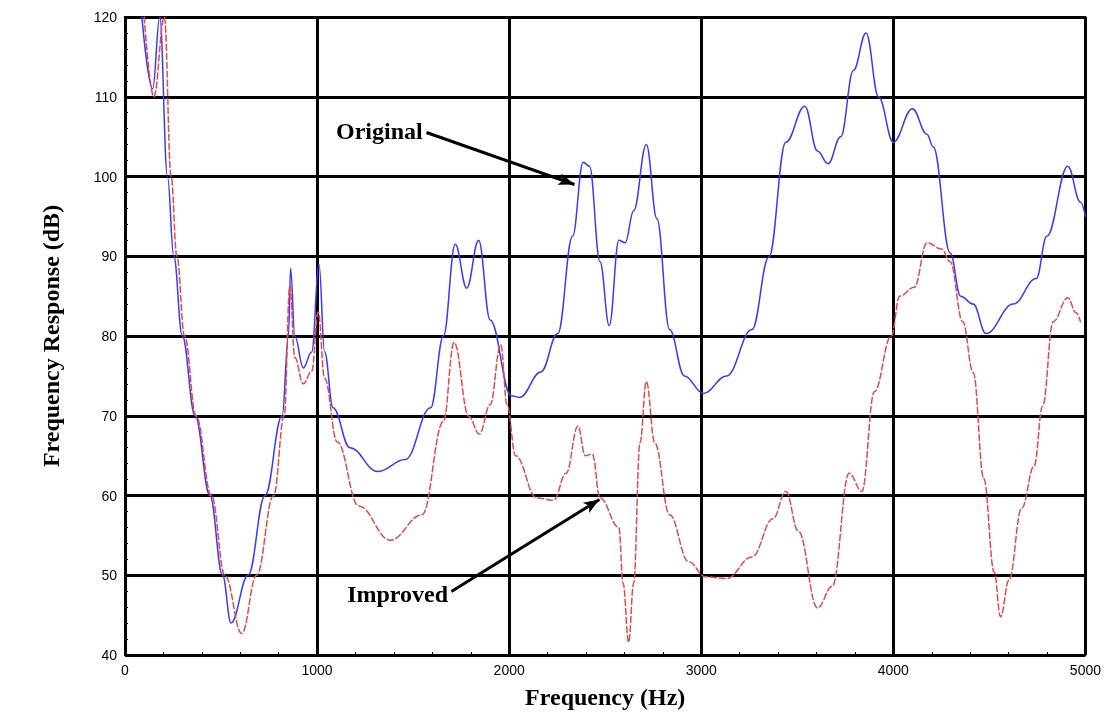  Describe the element at coordinates (106, 96) in the screenshot. I see `y-tick-label: 110` at that location.